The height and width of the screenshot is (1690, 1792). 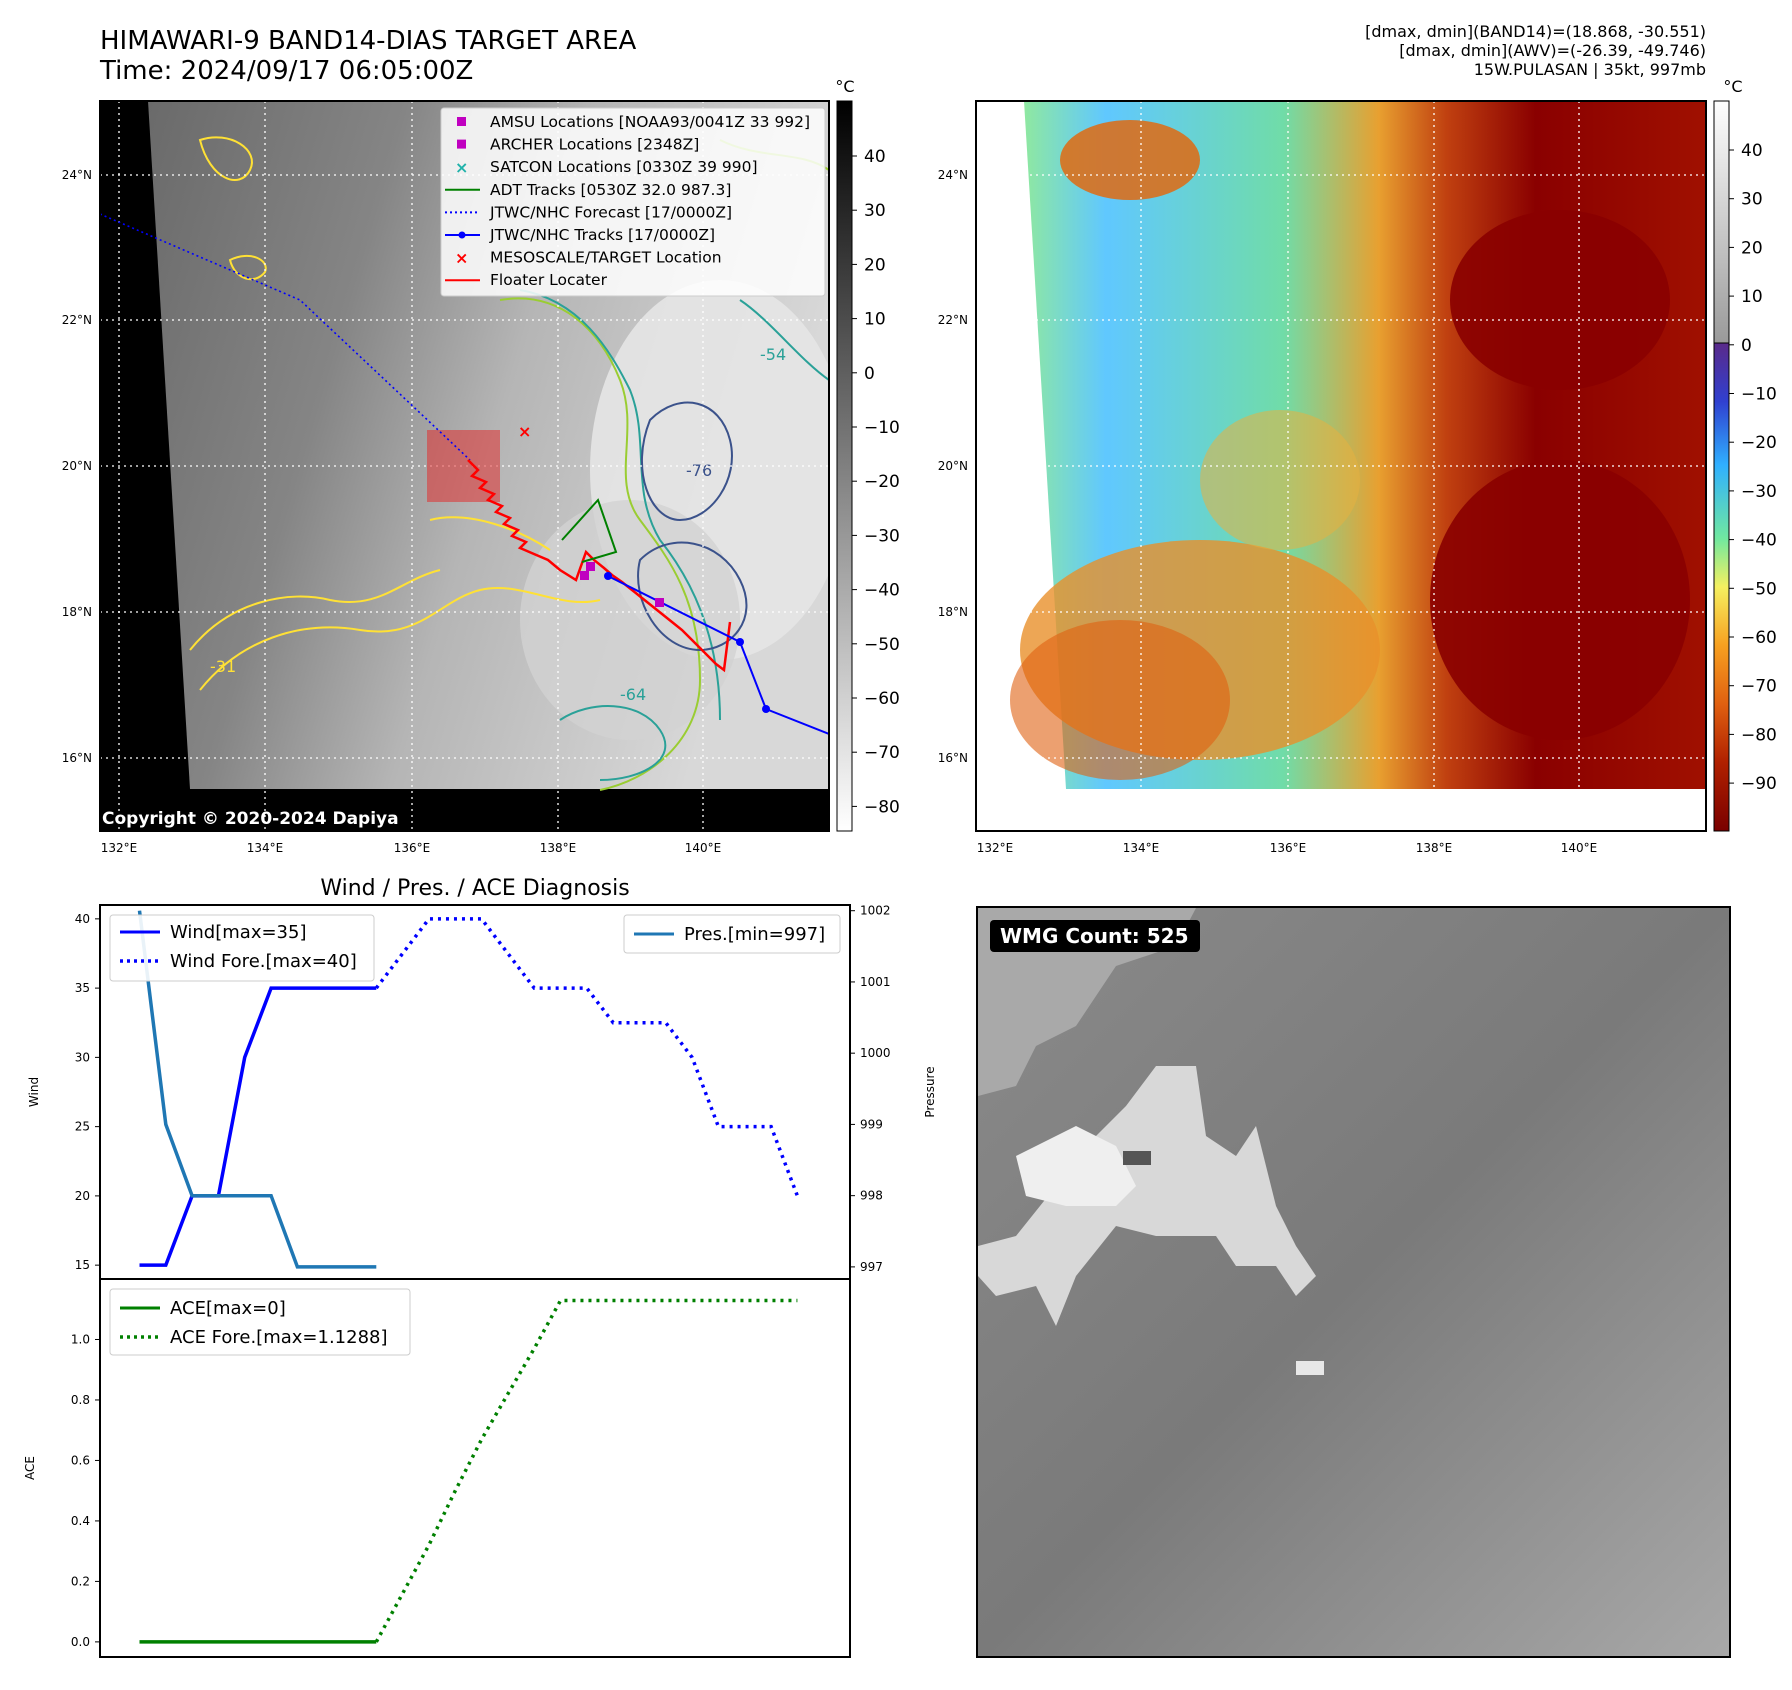 What do you see at coordinates (82, 988) in the screenshot?
I see `wind-tick-label: 35` at bounding box center [82, 988].